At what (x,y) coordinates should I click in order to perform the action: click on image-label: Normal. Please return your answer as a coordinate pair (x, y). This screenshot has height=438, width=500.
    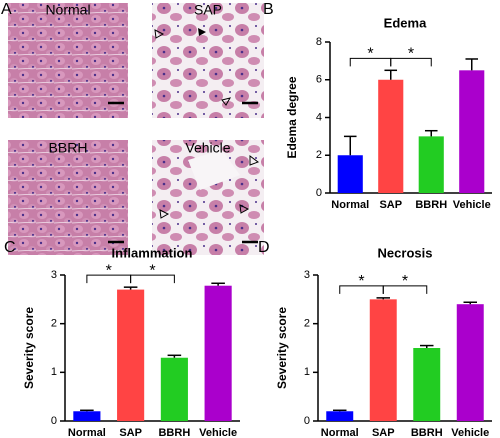
    Looking at the image, I should click on (67, 10).